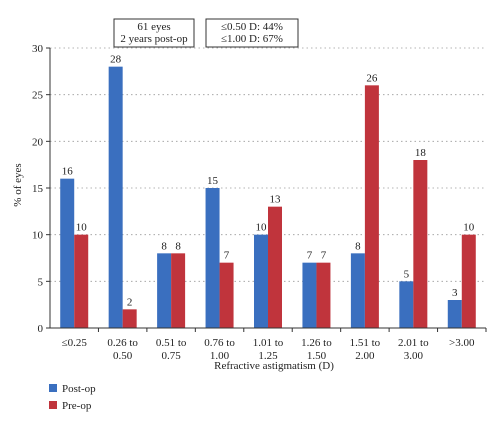 The width and height of the screenshot is (500, 432). Describe the element at coordinates (75, 343) in the screenshot. I see `x-category-label-0-0: ≤0.25` at that location.